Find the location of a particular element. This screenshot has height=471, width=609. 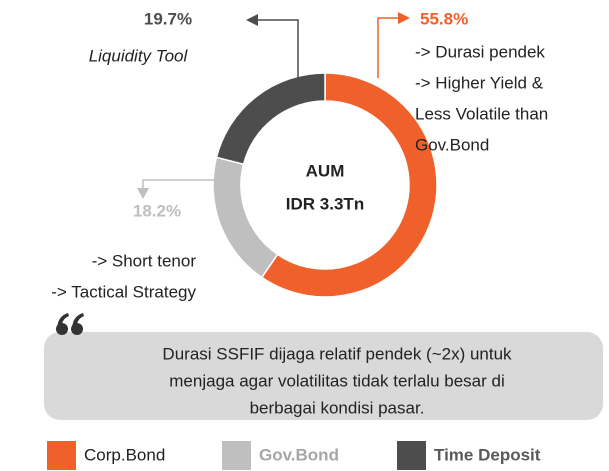

description: -> Higher Yield & is located at coordinates (479, 82).